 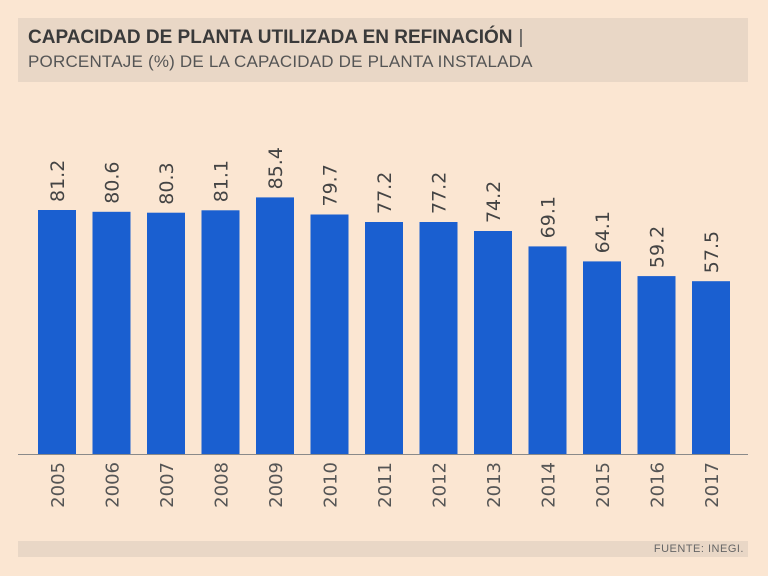 What do you see at coordinates (494, 202) in the screenshot?
I see `value-label-2013: 74.2` at bounding box center [494, 202].